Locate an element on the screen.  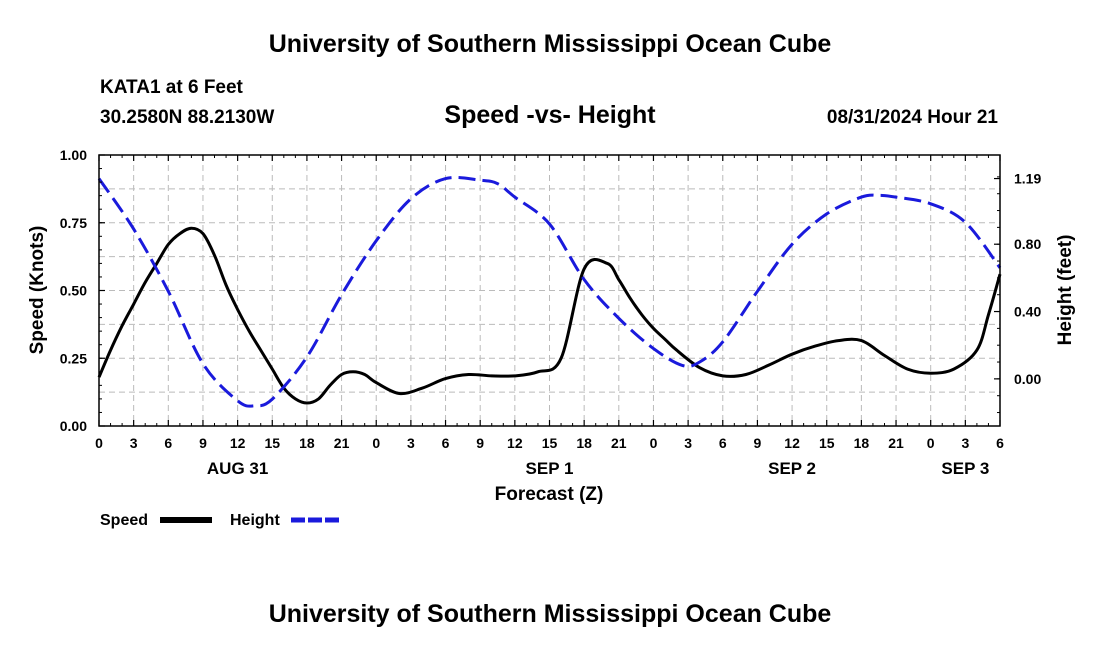
date-label: SEP 3 is located at coordinates (965, 468).